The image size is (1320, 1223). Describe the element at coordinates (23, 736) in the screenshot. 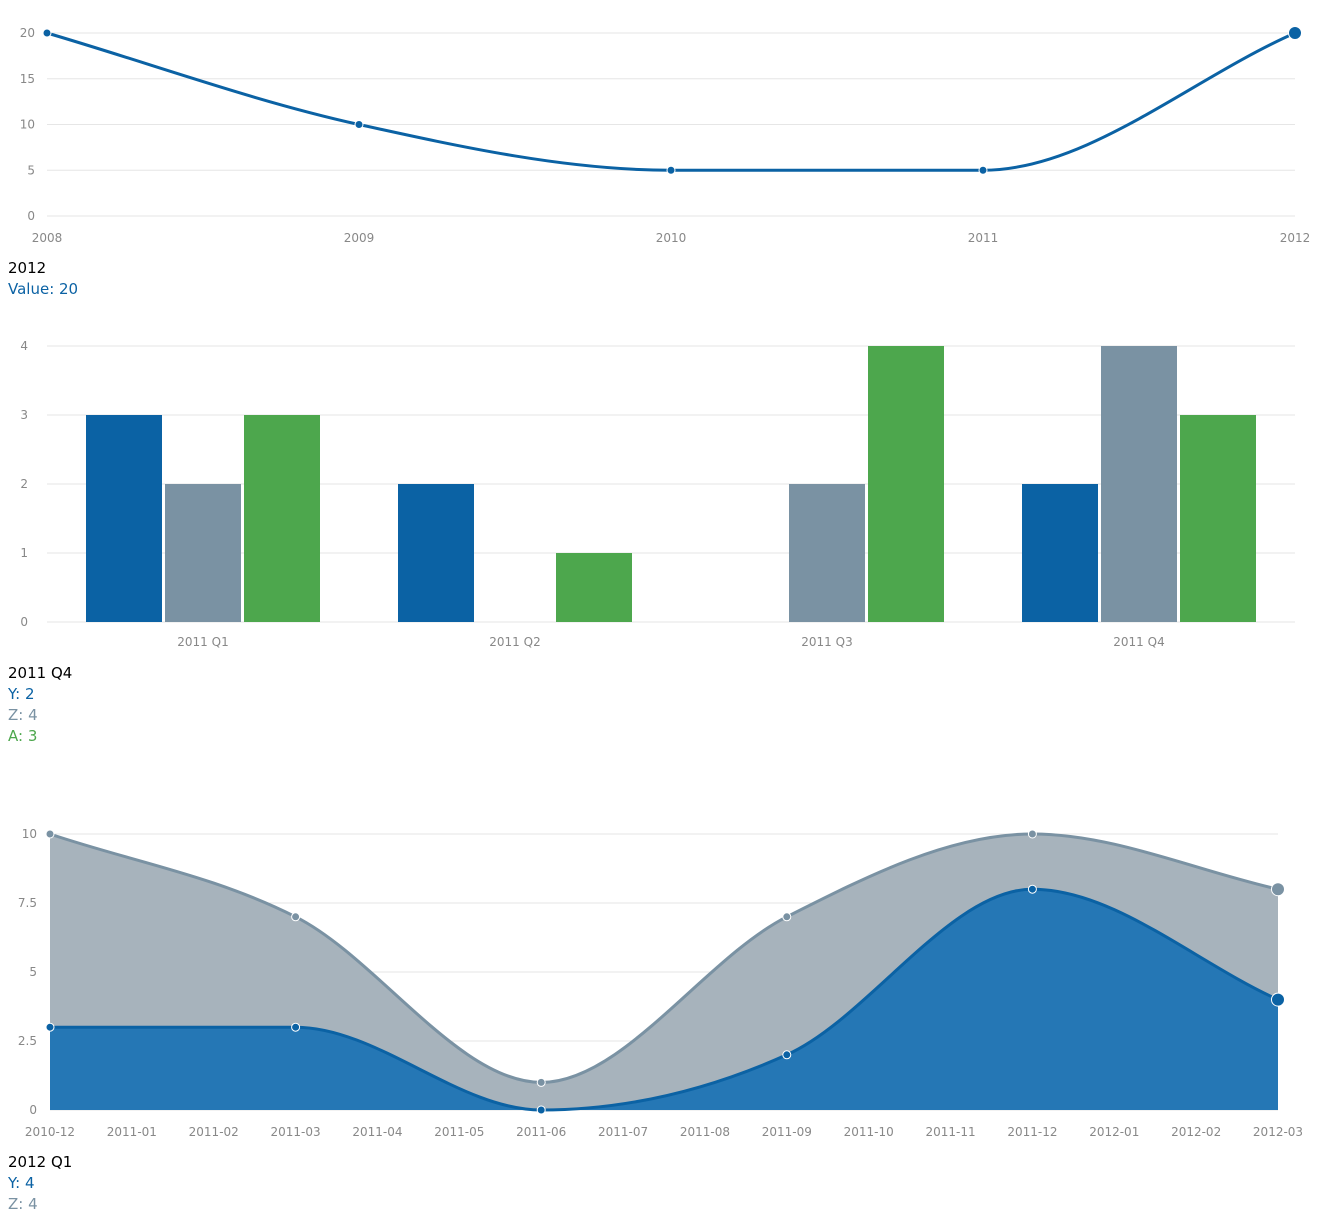

I see `bar-hover-a: A: 3` at that location.